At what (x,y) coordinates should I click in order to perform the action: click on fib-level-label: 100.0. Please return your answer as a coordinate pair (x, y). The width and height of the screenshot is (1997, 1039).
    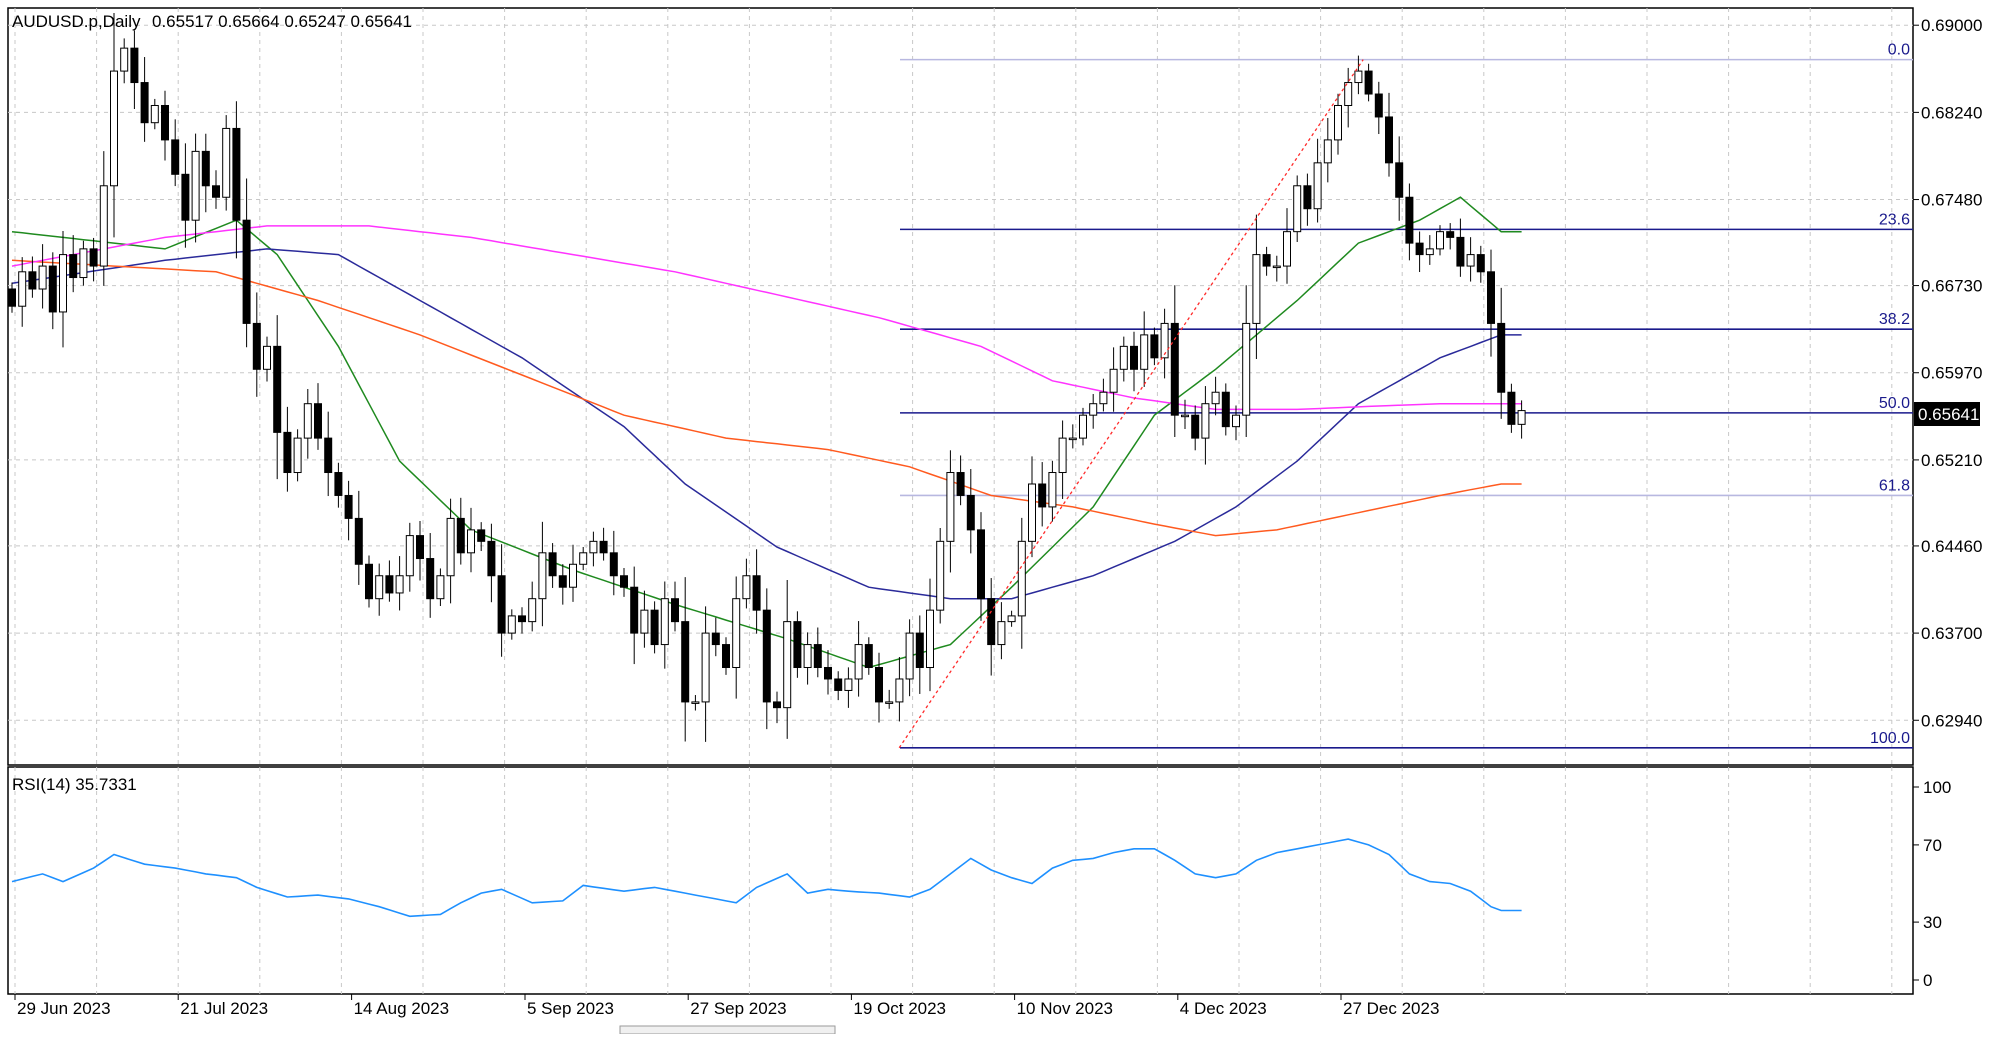
    Looking at the image, I should click on (1890, 738).